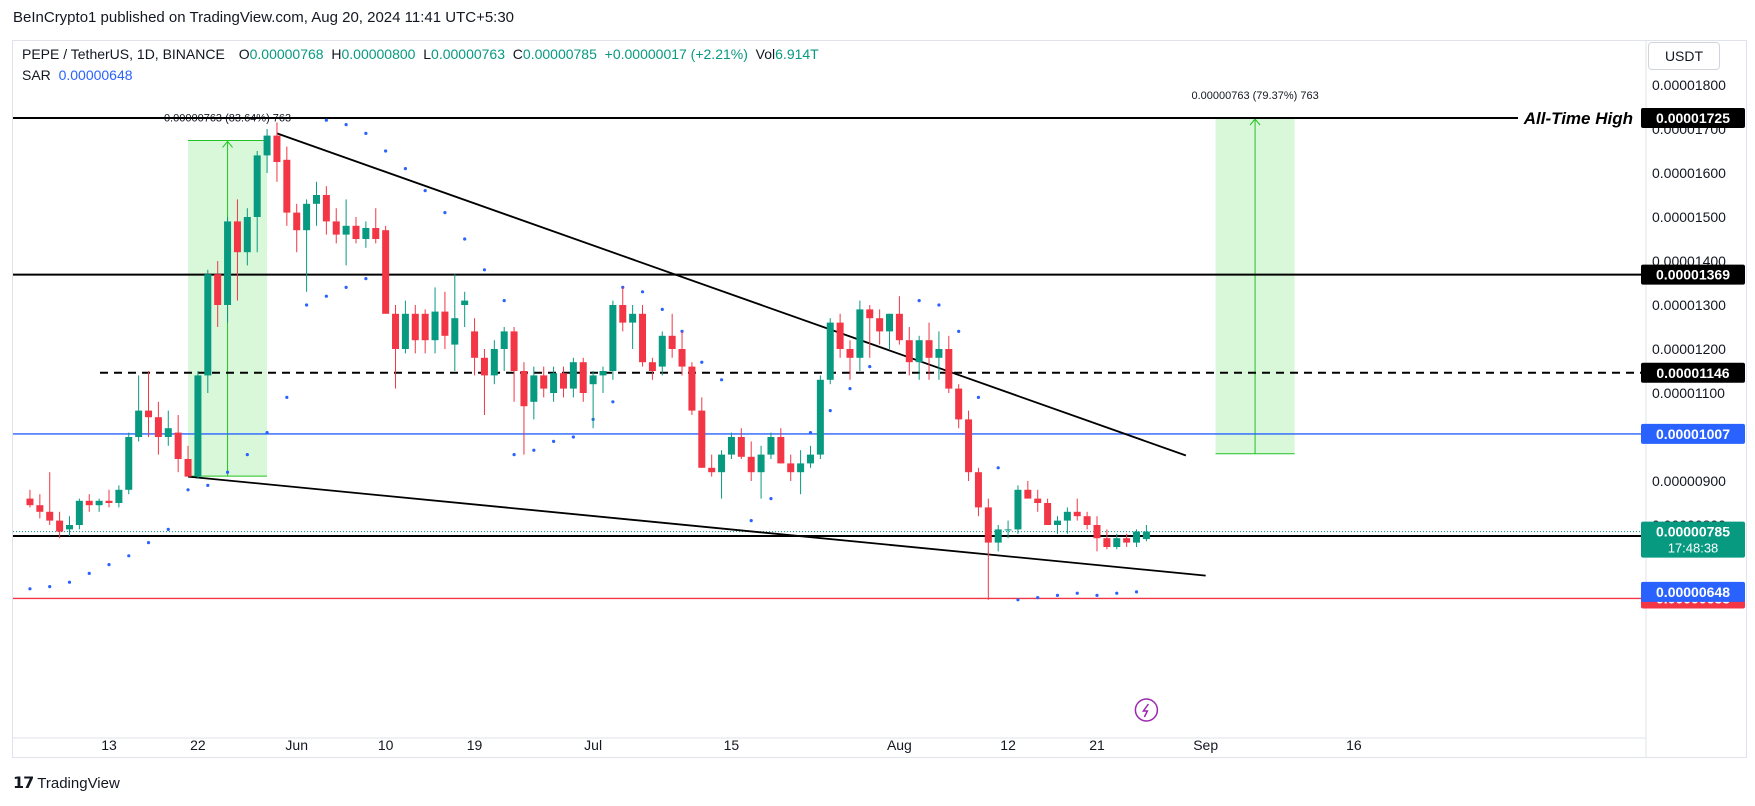  I want to click on alert-lightning-icon, so click(1146, 710).